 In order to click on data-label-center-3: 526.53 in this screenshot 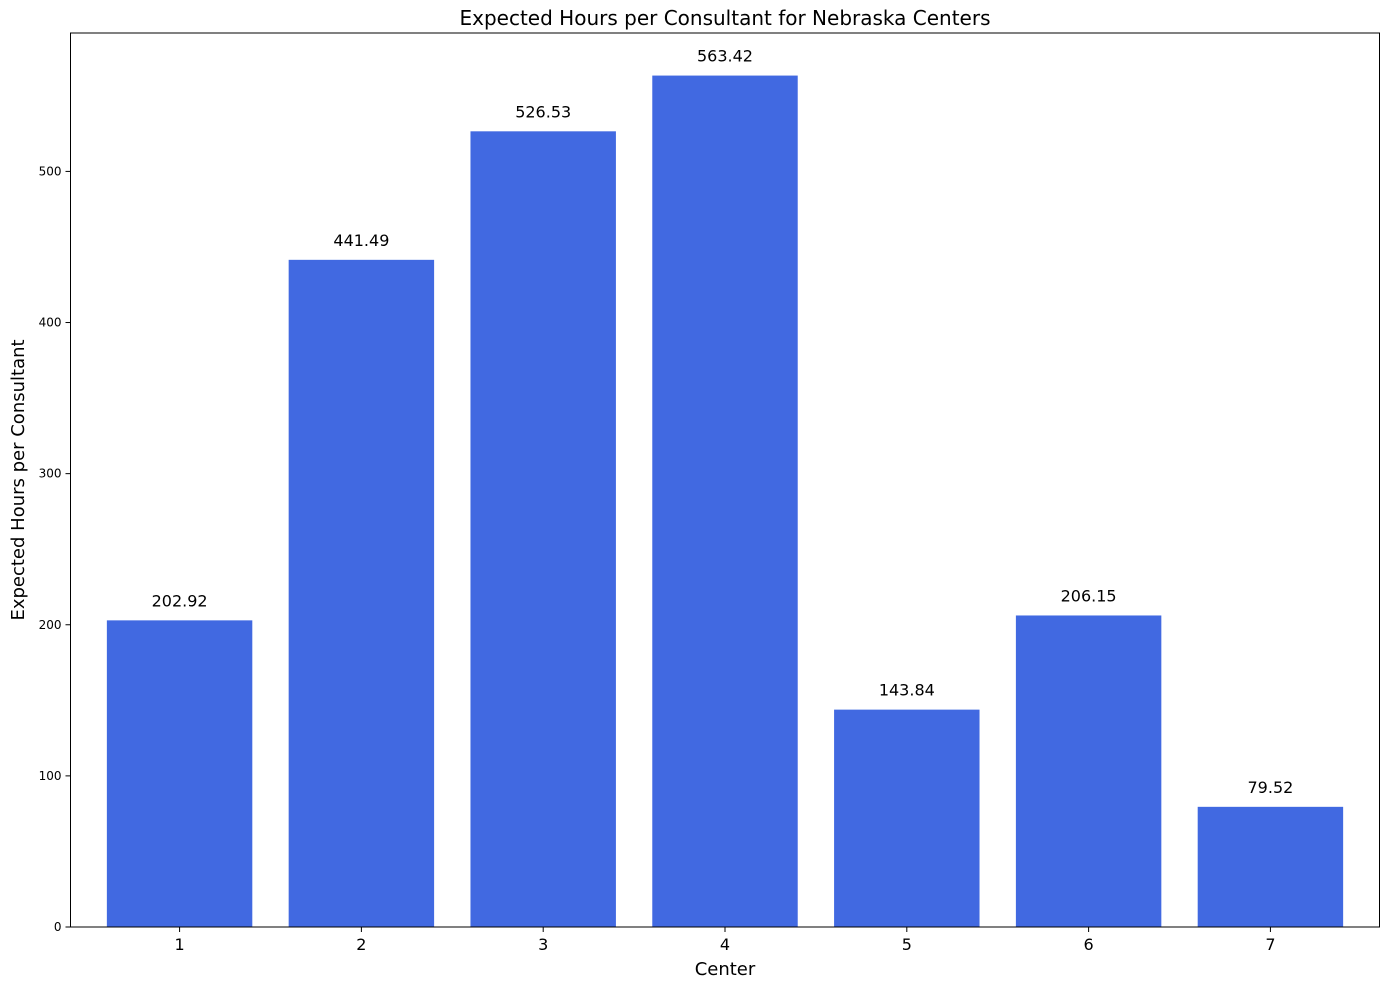, I will do `click(543, 111)`.